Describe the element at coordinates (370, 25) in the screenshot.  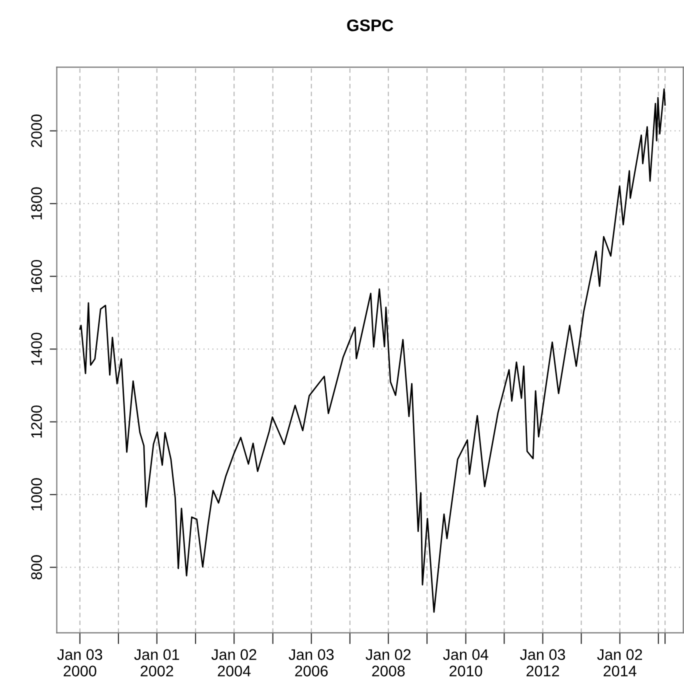
I see `chart-title: GSPC` at that location.